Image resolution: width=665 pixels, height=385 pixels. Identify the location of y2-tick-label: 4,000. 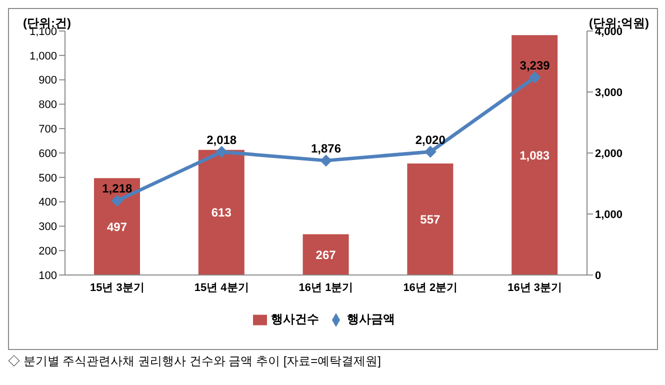
(609, 32).